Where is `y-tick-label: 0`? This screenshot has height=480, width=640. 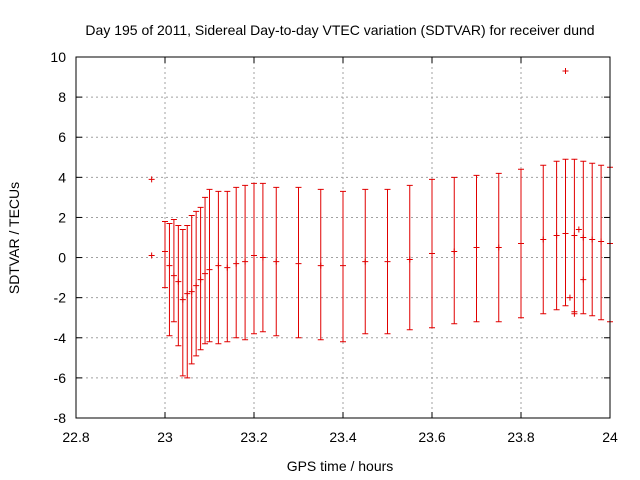
y-tick-label: 0 is located at coordinates (62, 258).